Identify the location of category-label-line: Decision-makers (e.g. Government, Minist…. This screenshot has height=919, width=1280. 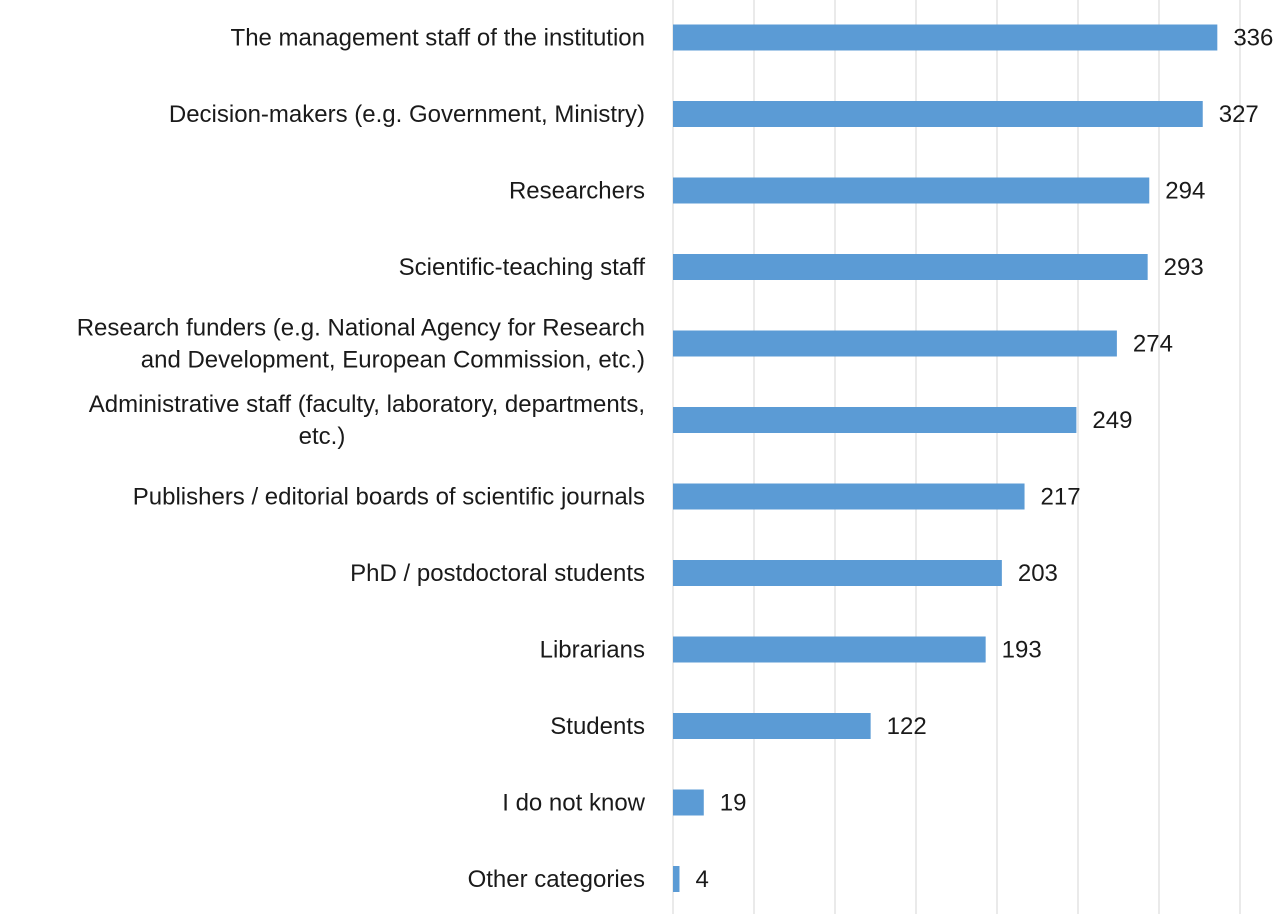
(407, 114).